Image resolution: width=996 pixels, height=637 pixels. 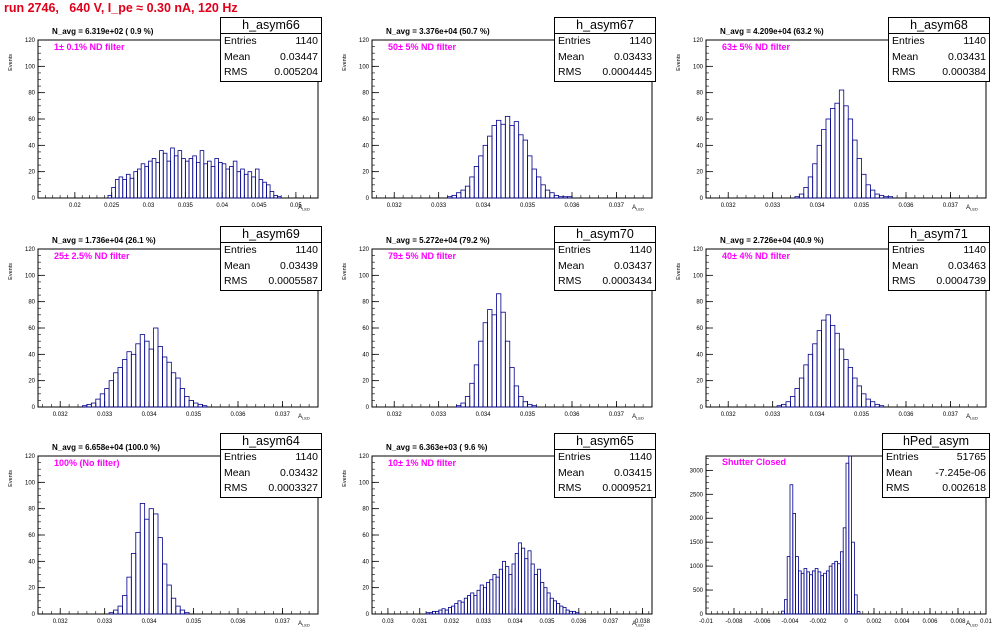 I want to click on y-tick-label: 1500, so click(x=697, y=543).